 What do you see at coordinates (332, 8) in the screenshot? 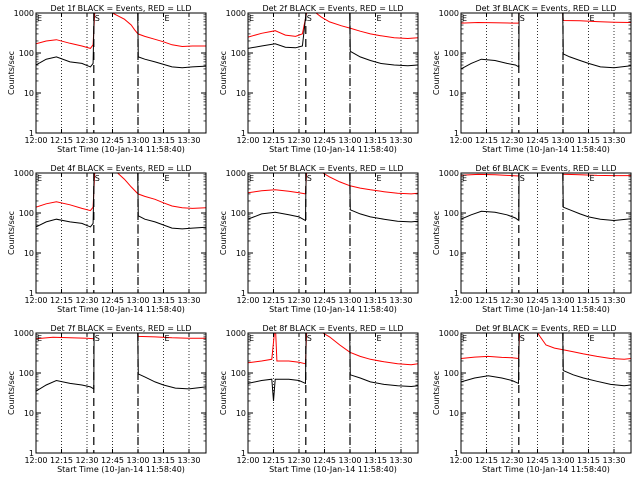
I see `chart-title: Det 2f BLACK = Events, RED = LLD` at bounding box center [332, 8].